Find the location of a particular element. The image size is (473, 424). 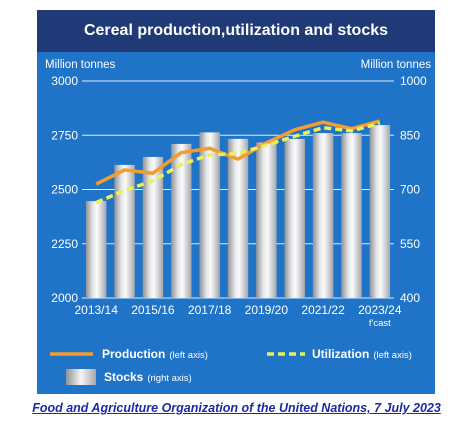

legend-utilization-label: Utilization (left axis) is located at coordinates (362, 354).